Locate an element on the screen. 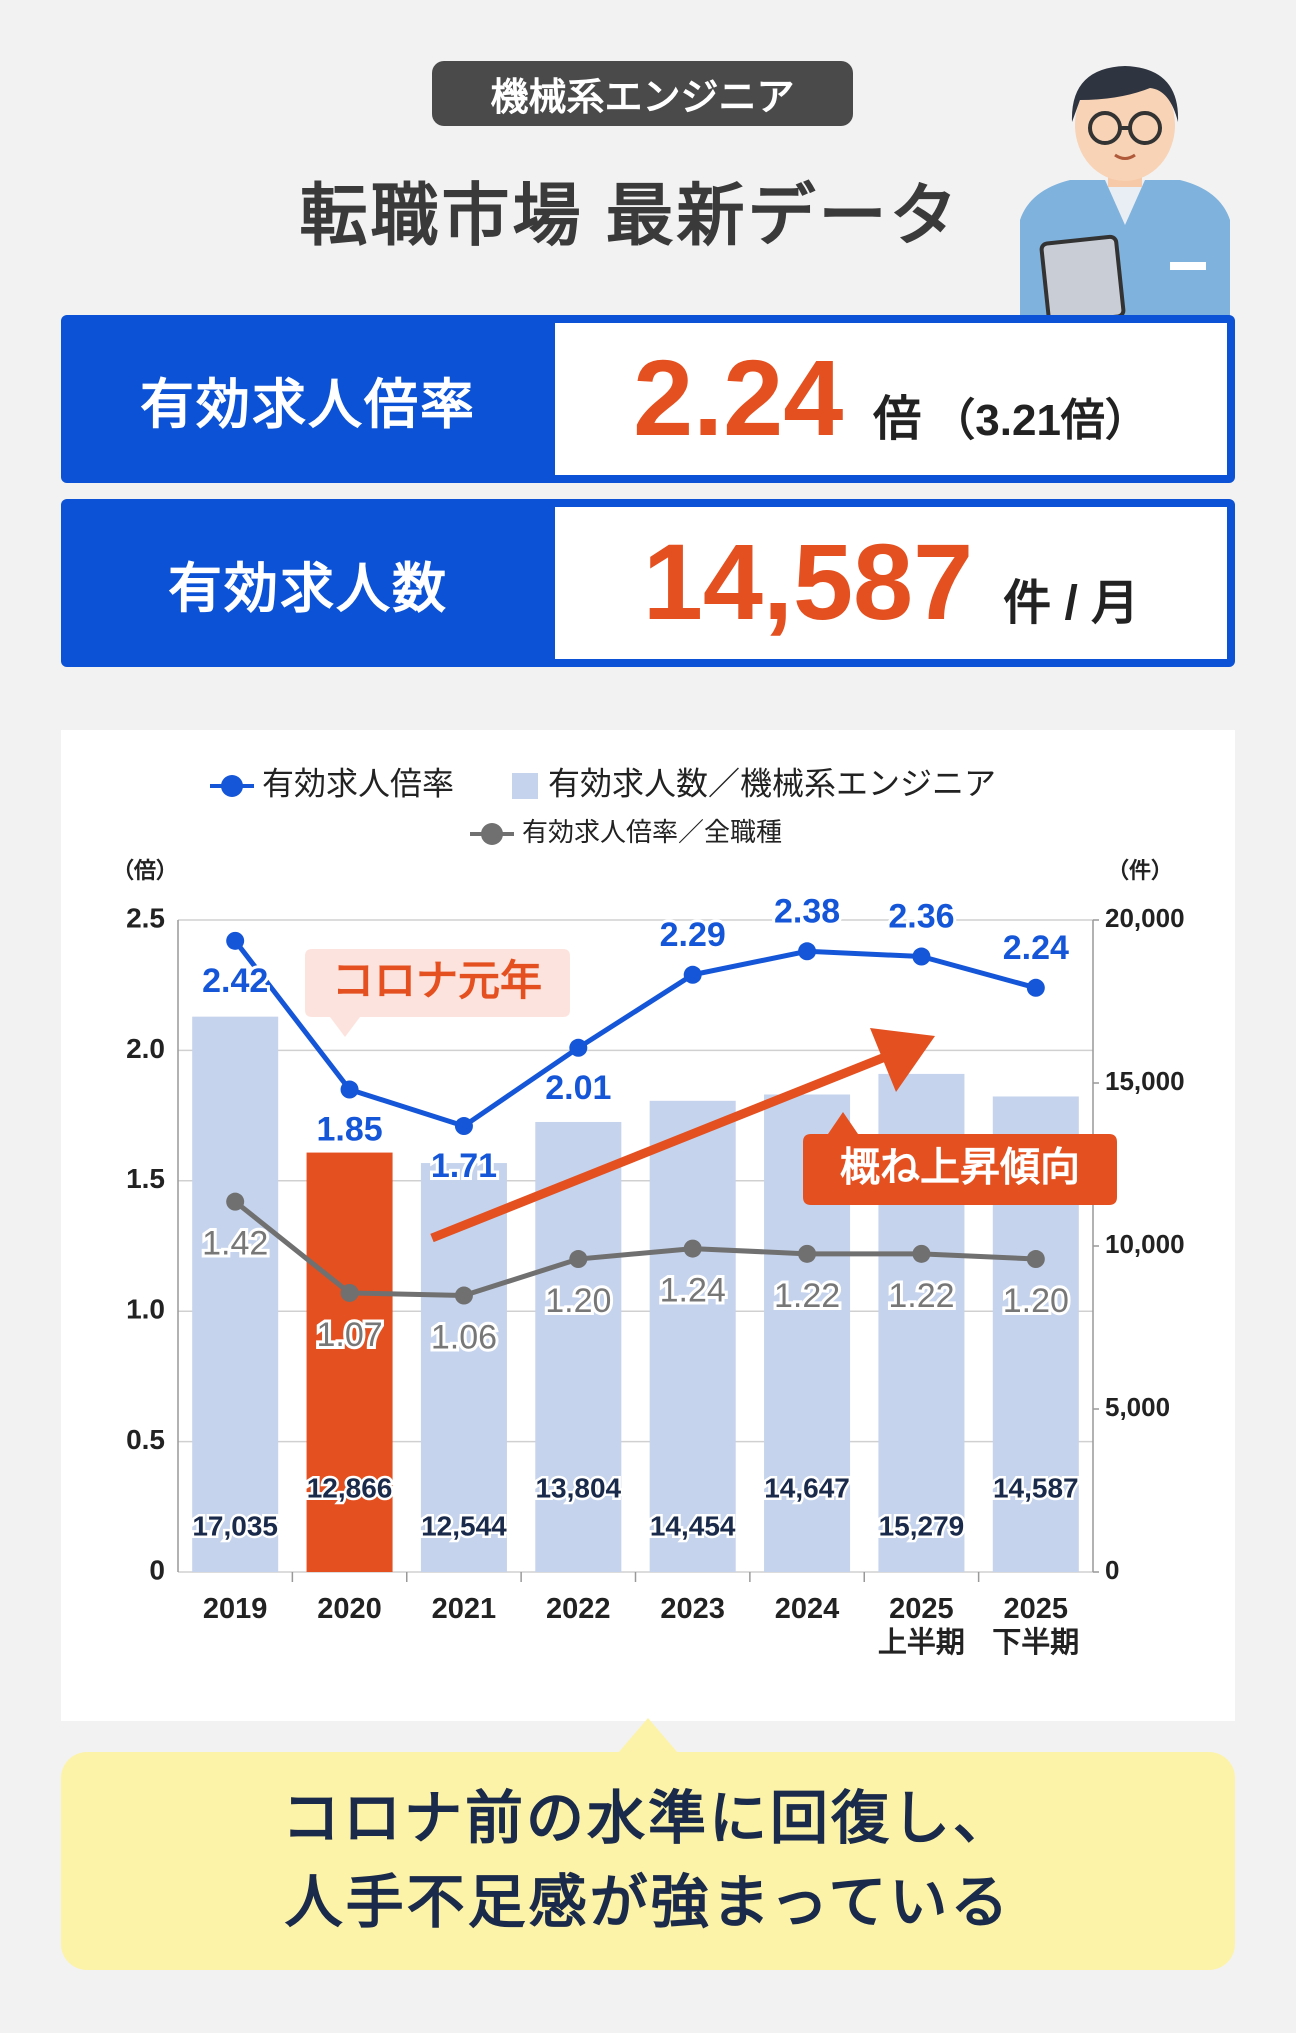 The image size is (1296, 2033). callout: コロナ前の水準に回復し、 人手不足感が強まっている is located at coordinates (648, 1861).